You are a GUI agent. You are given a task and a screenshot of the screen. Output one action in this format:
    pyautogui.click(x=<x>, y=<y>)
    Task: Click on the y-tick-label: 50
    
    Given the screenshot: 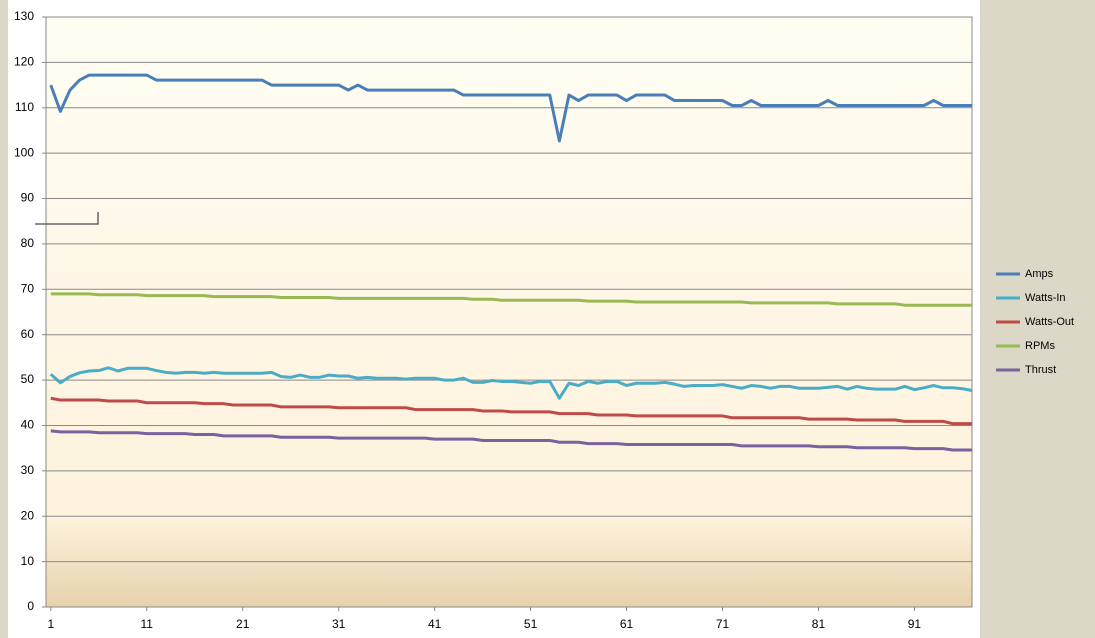 What is the action you would take?
    pyautogui.click(x=28, y=379)
    